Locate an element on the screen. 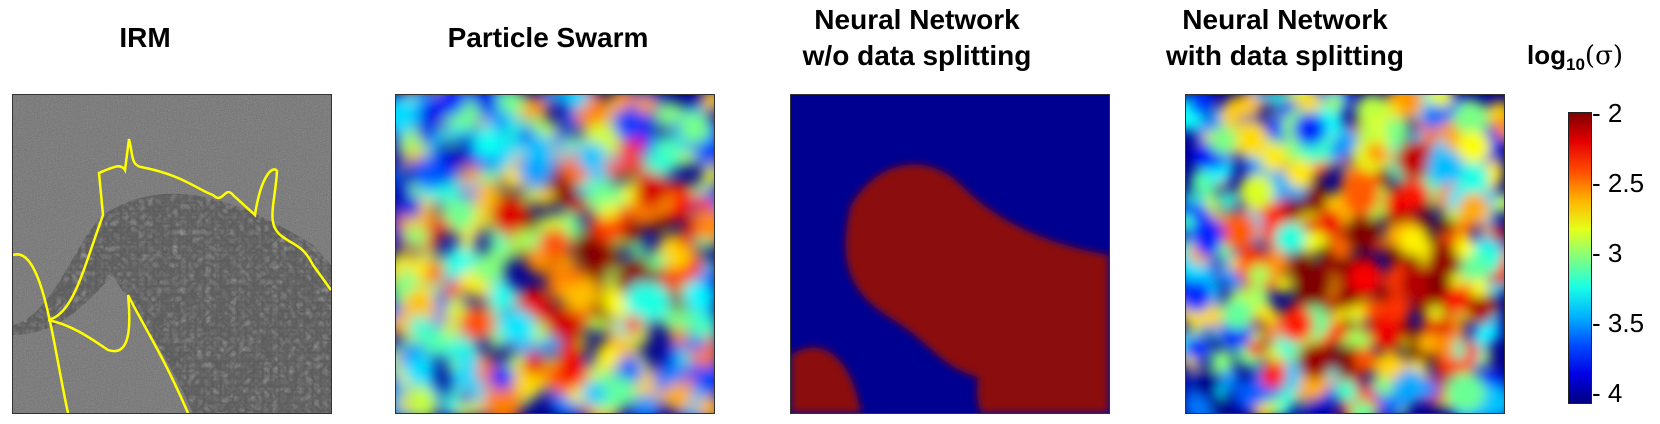  irm-outline-inner is located at coordinates (118, 353).